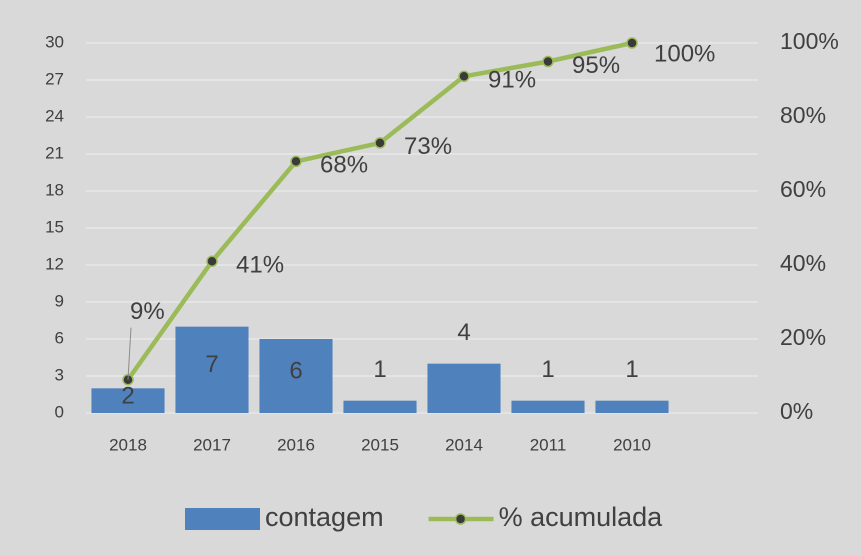  Describe the element at coordinates (796, 411) in the screenshot. I see `y2-tick-label: 0%` at that location.